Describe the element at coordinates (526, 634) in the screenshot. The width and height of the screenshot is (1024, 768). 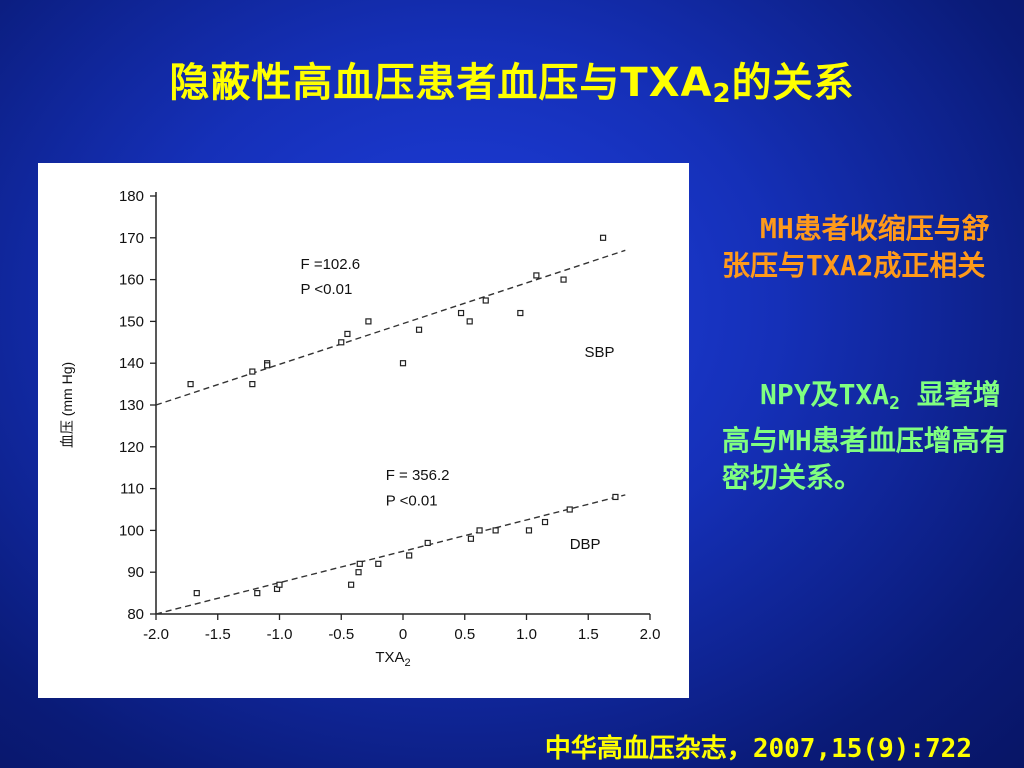
I see `x-tick-label-6: 1.0` at that location.